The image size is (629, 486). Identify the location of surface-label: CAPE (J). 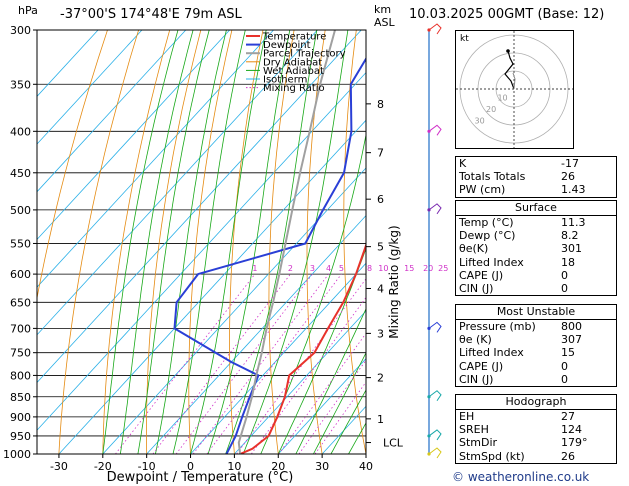
(481, 275).